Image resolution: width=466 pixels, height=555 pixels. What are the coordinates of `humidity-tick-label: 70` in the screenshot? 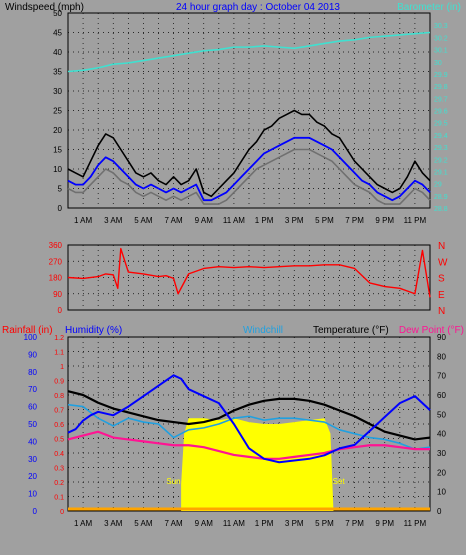 It's located at (32, 389).